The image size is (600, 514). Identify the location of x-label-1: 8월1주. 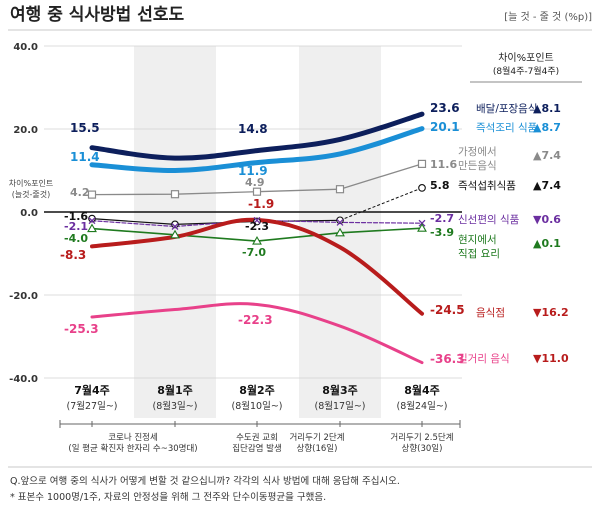
(175, 390).